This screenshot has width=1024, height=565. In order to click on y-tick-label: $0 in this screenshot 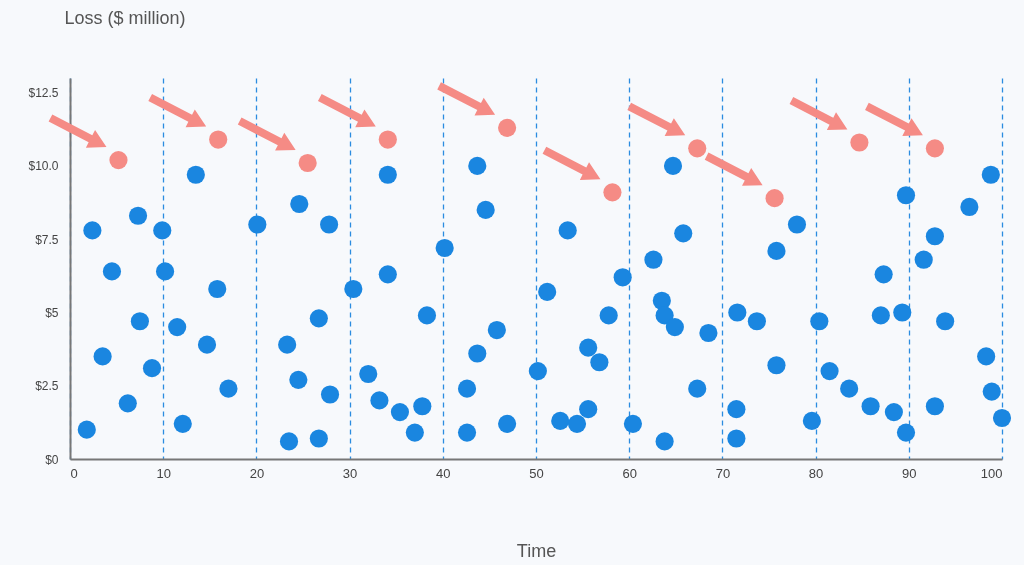, I will do `click(52, 459)`.